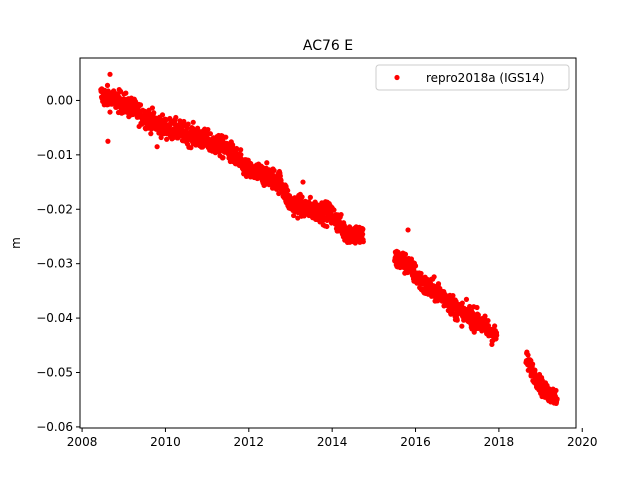  Describe the element at coordinates (54, 155) in the screenshot. I see `y-tick-label: −0.01` at that location.